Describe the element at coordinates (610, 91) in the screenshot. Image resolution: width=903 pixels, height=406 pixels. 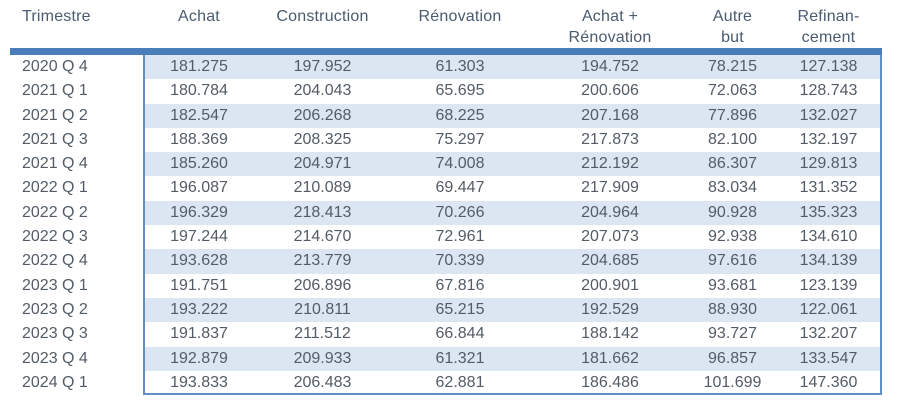
I see `table-cell: 200.606` at that location.